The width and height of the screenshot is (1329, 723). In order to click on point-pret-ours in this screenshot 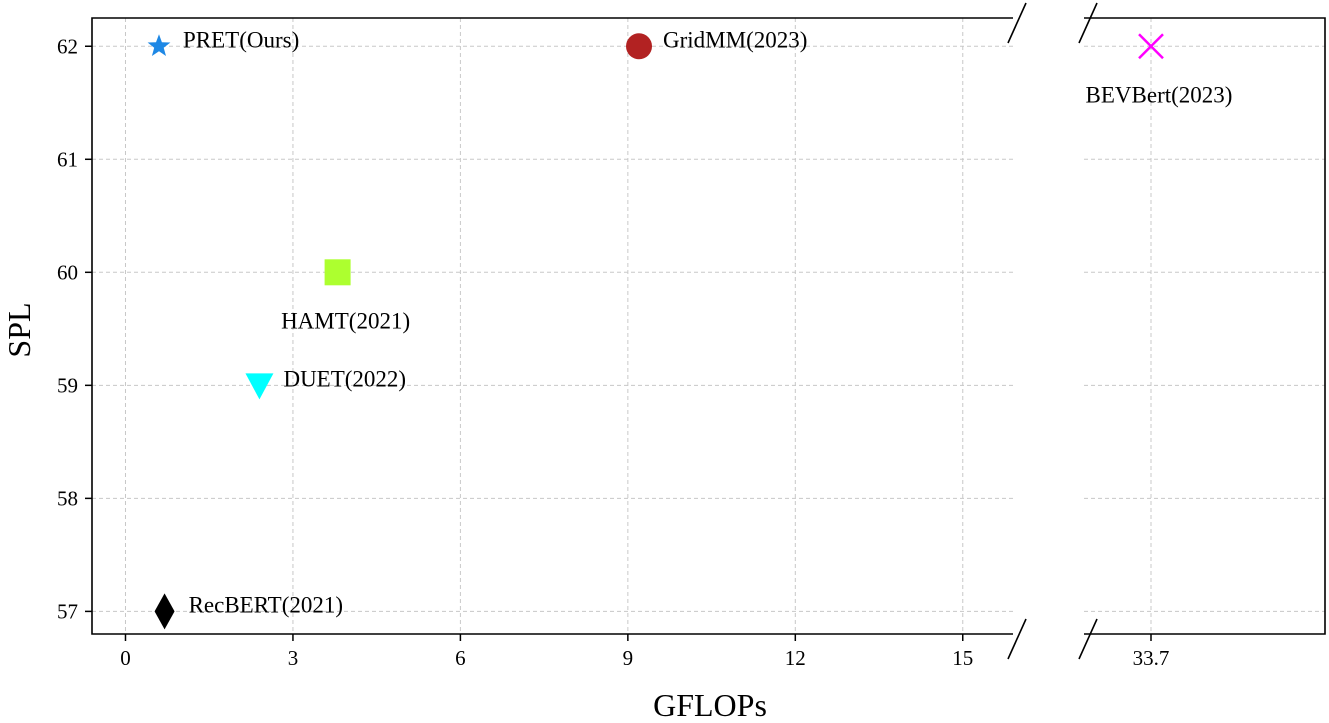, I will do `click(159, 45)`.